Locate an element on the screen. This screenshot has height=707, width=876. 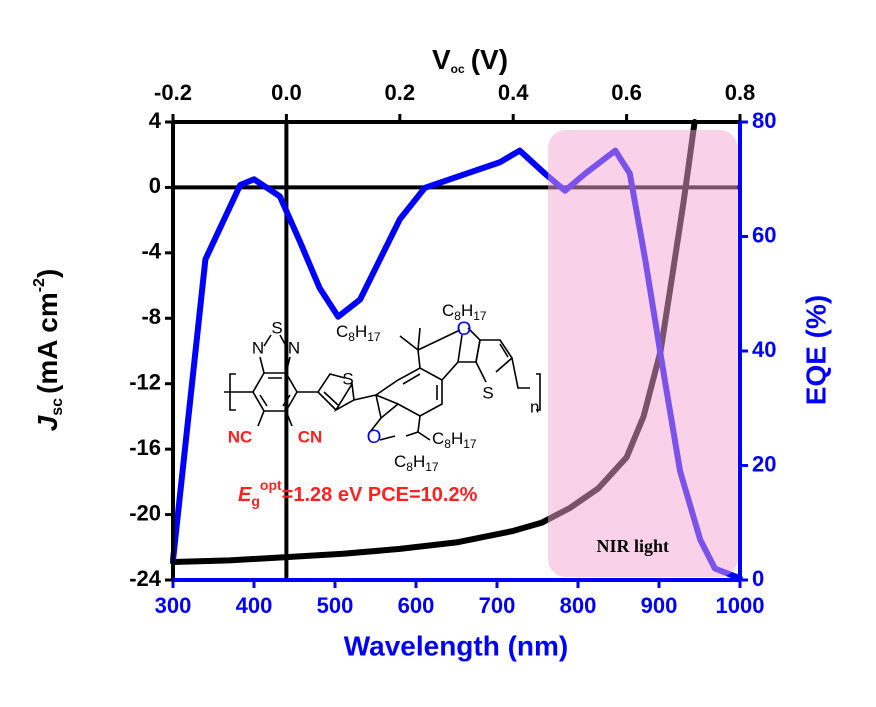
title-part: sc is located at coordinates (57, 407).